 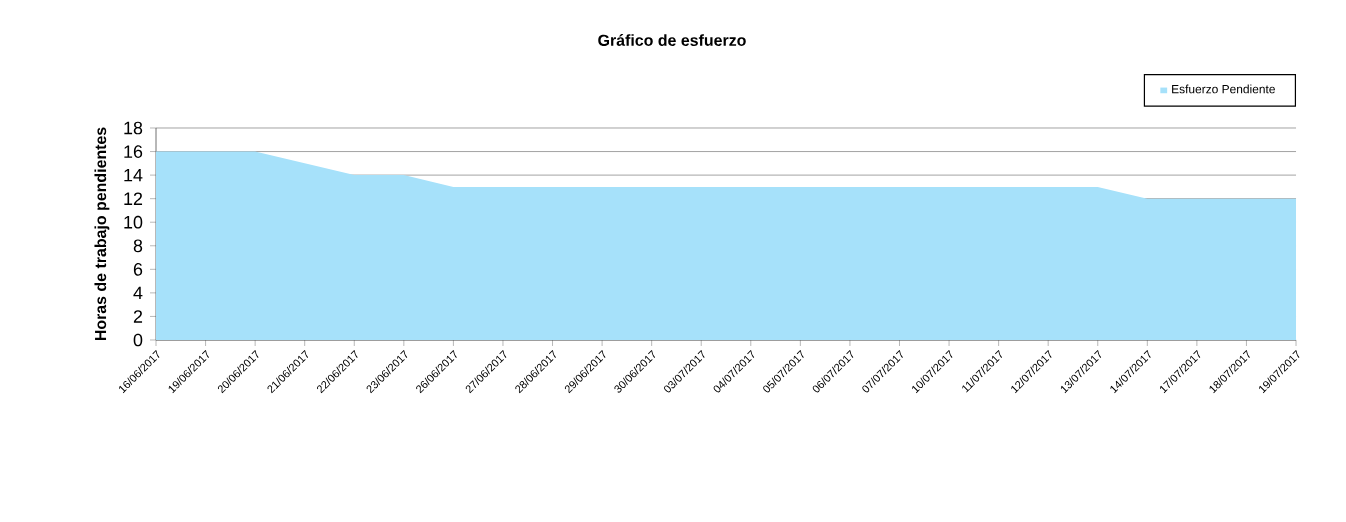 What do you see at coordinates (133, 151) in the screenshot?
I see `y-tick-label: 16` at bounding box center [133, 151].